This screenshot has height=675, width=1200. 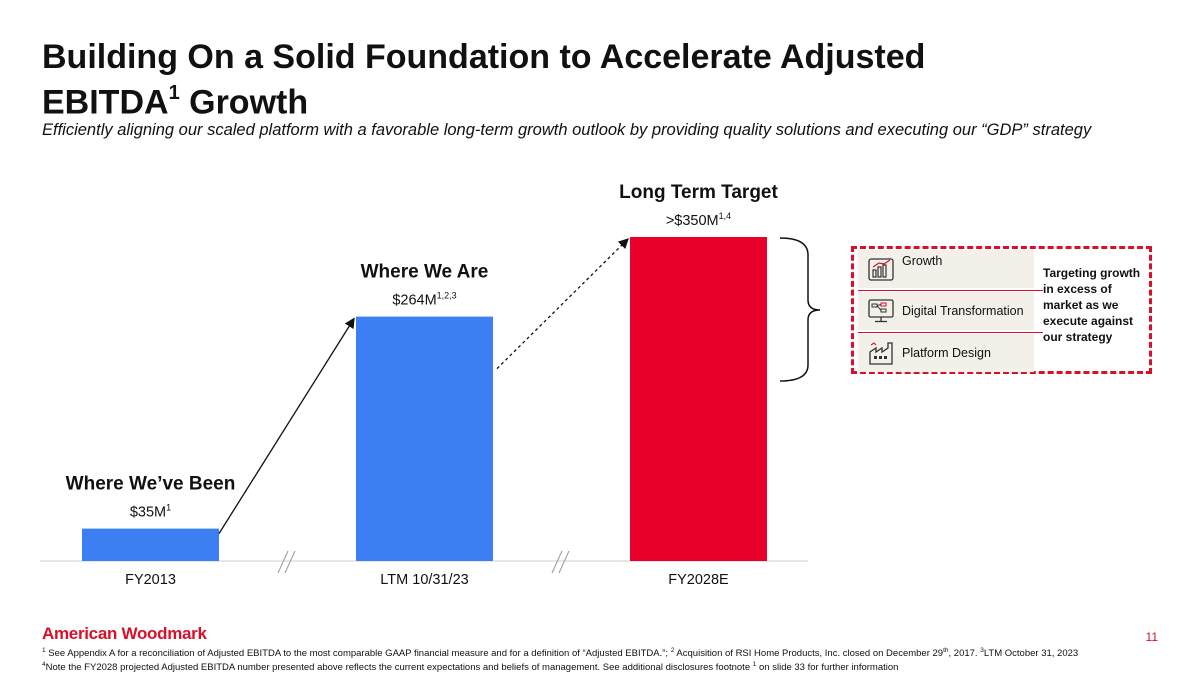 What do you see at coordinates (698, 580) in the screenshot?
I see `x-tick-label: FY2028E` at bounding box center [698, 580].